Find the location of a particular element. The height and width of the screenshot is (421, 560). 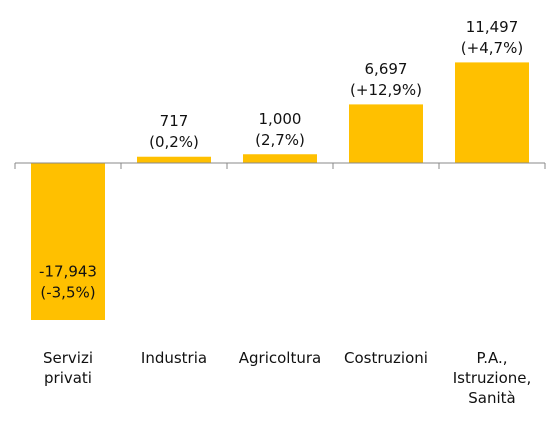

value-label: -17,943 is located at coordinates (68, 272).